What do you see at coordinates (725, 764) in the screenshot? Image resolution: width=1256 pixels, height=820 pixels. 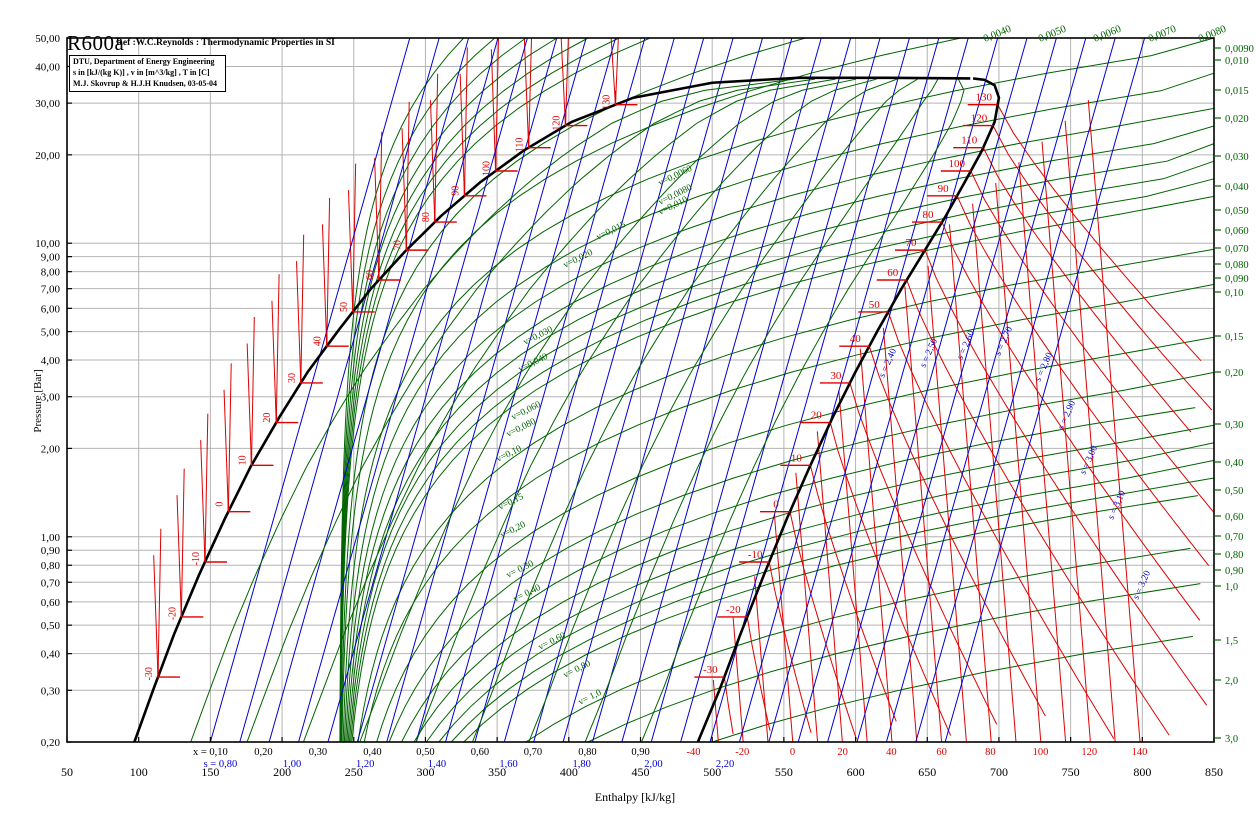 I see `entropy-tick-label: 2,20` at bounding box center [725, 764].